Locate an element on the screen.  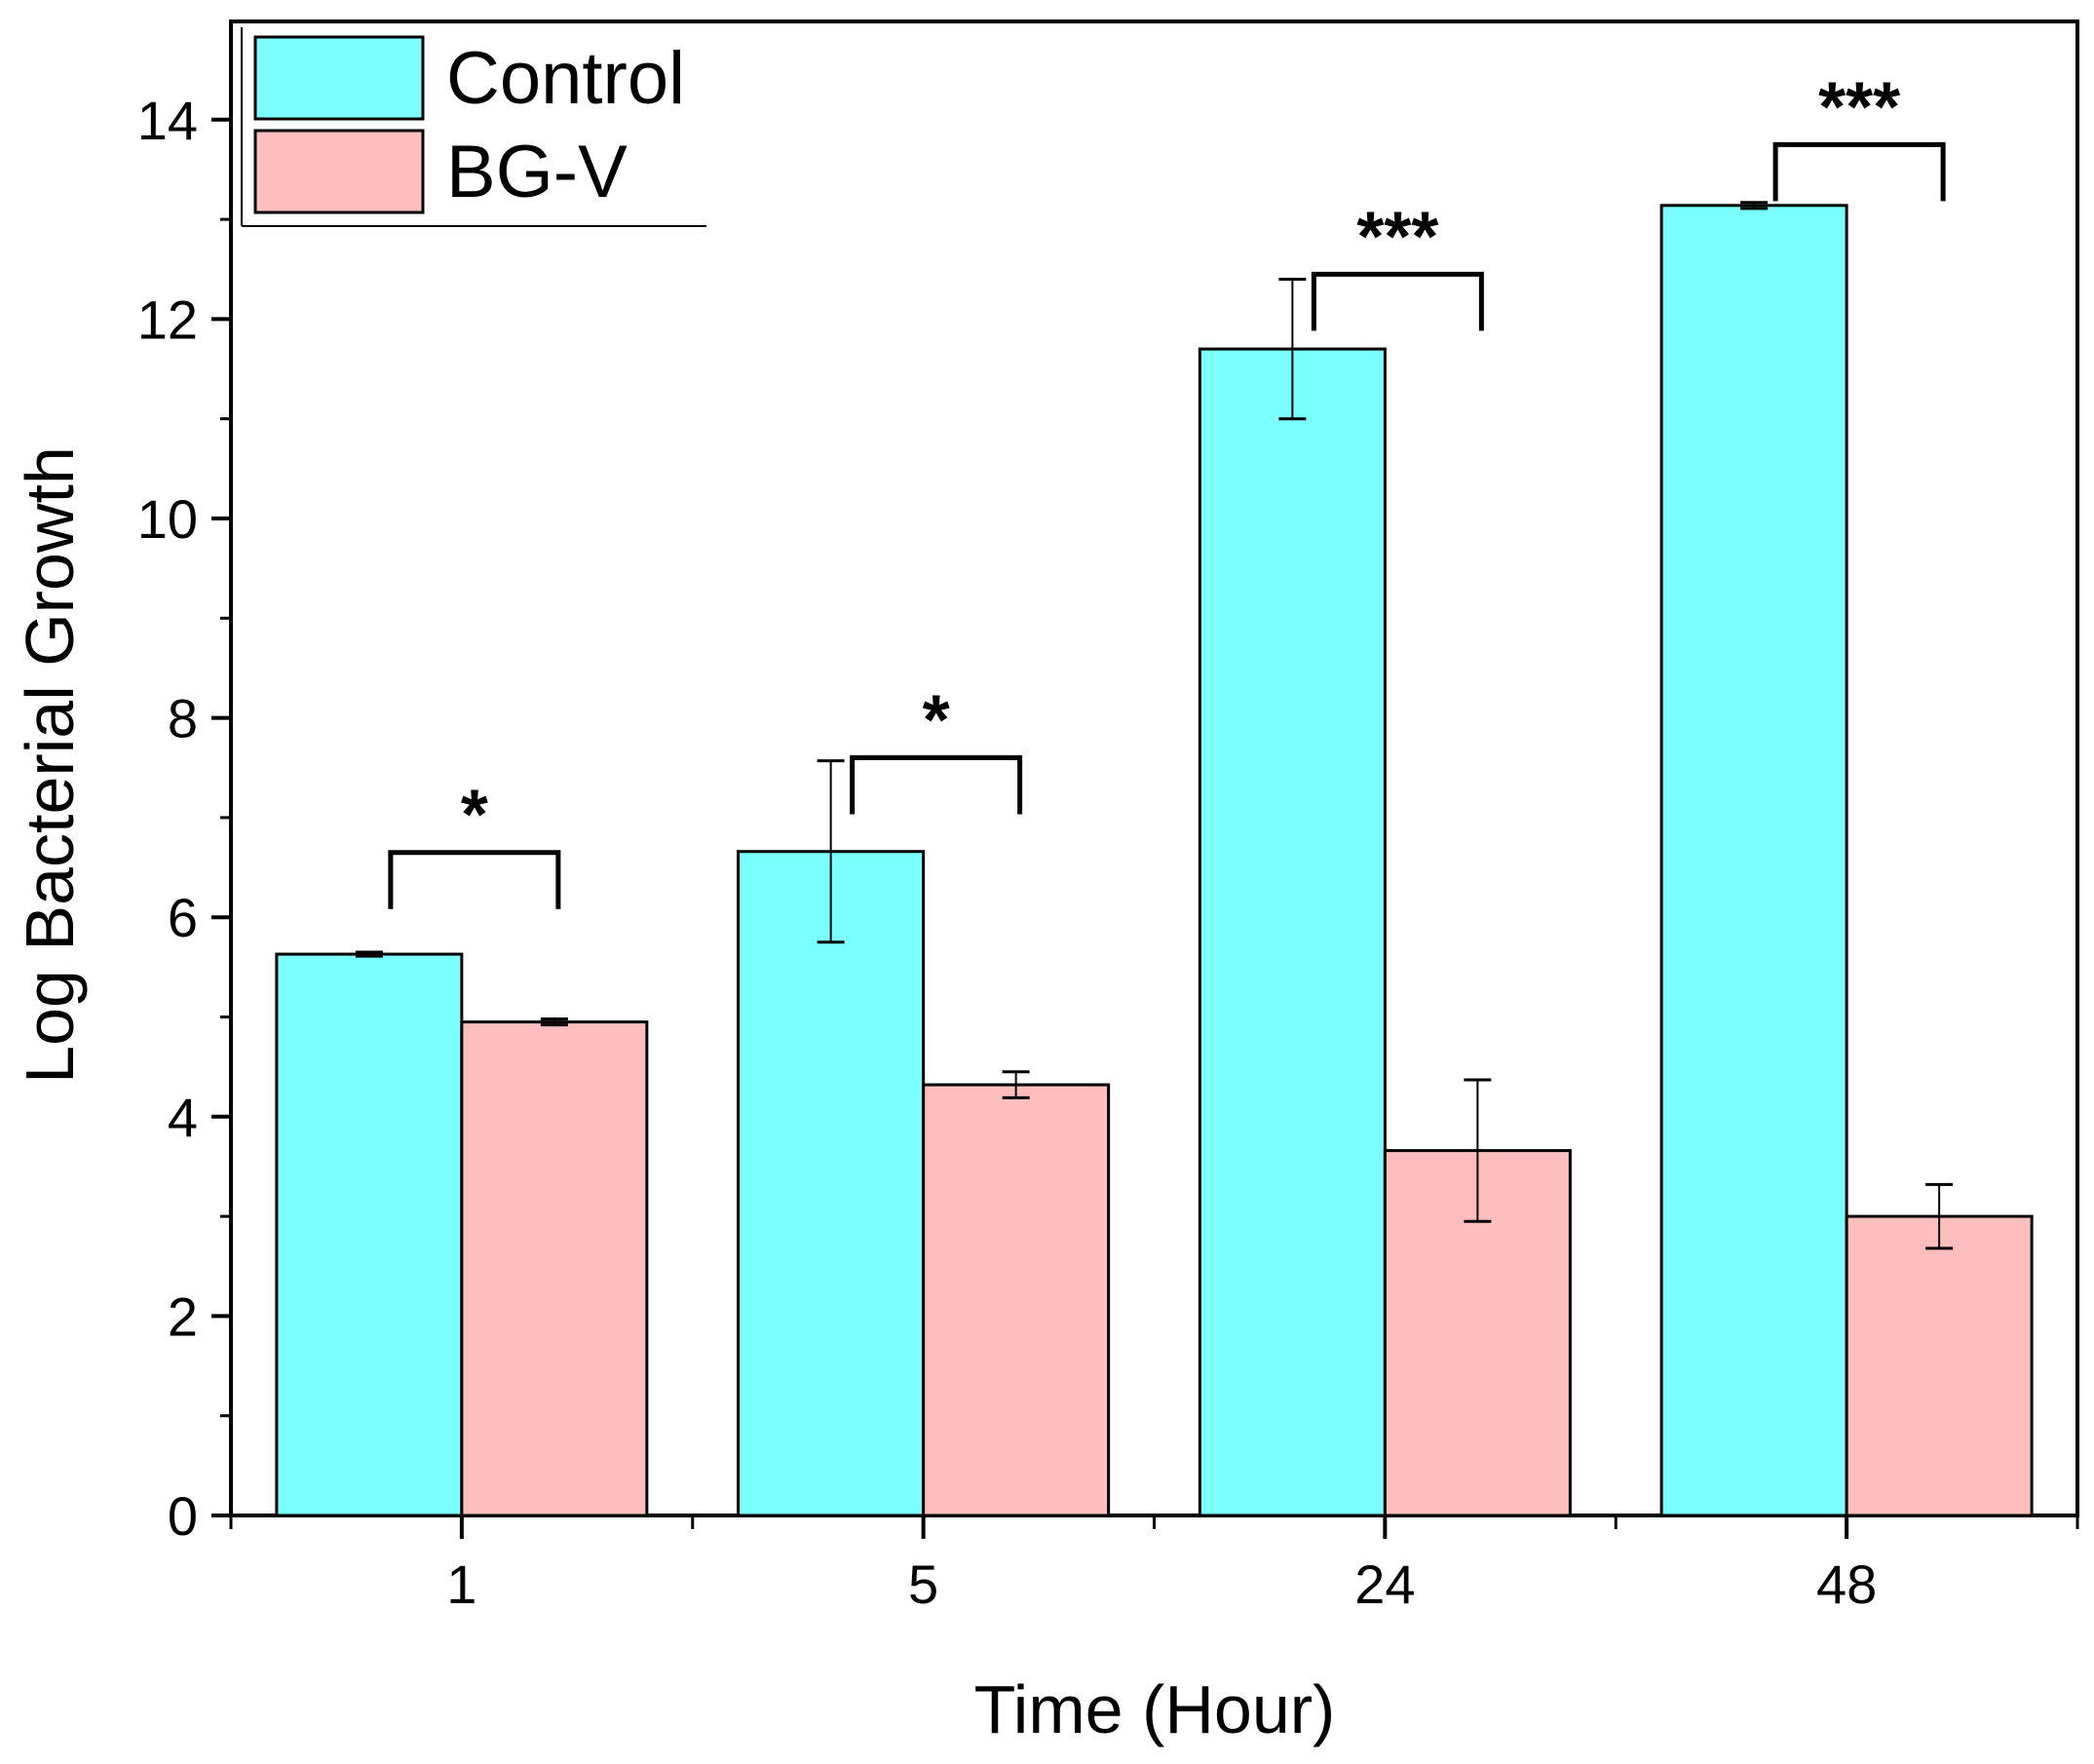
y-tick-label-2: 2 is located at coordinates (183, 1316).